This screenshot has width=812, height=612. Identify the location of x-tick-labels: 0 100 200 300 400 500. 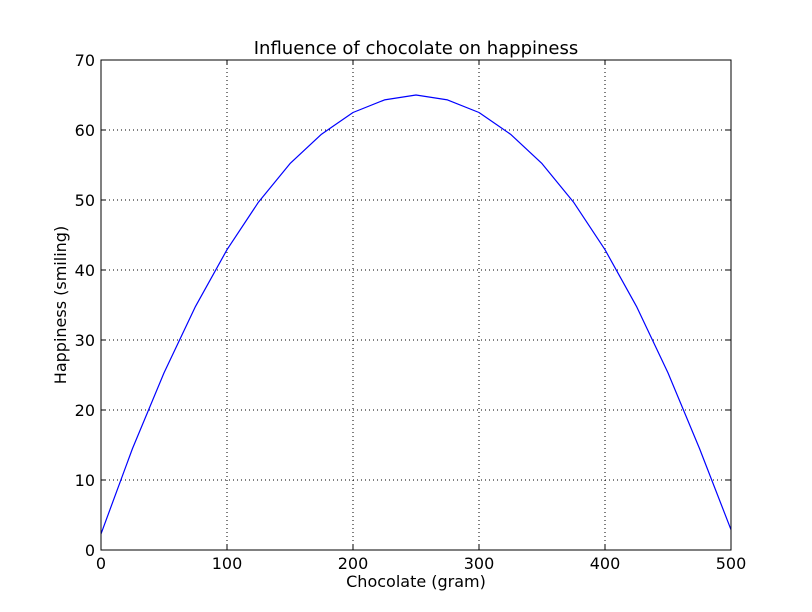
(421, 563).